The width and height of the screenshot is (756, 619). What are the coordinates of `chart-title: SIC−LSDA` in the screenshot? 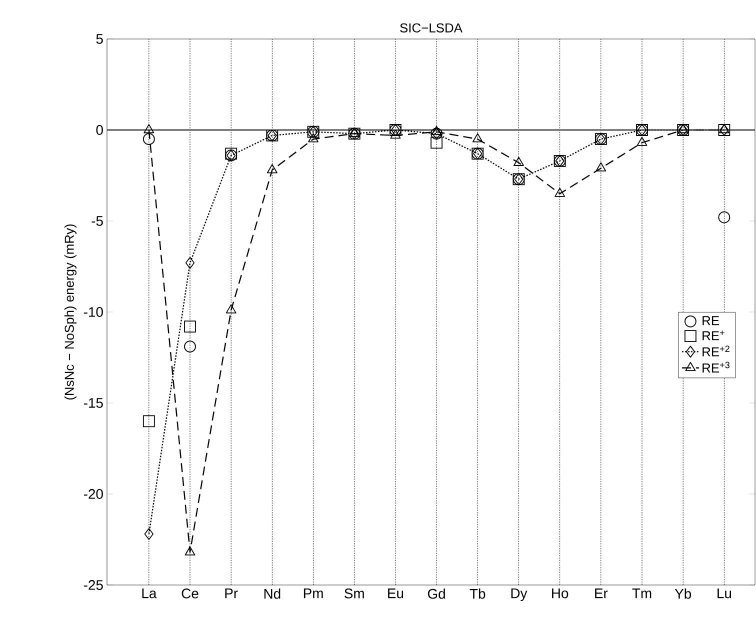 It's located at (431, 27).